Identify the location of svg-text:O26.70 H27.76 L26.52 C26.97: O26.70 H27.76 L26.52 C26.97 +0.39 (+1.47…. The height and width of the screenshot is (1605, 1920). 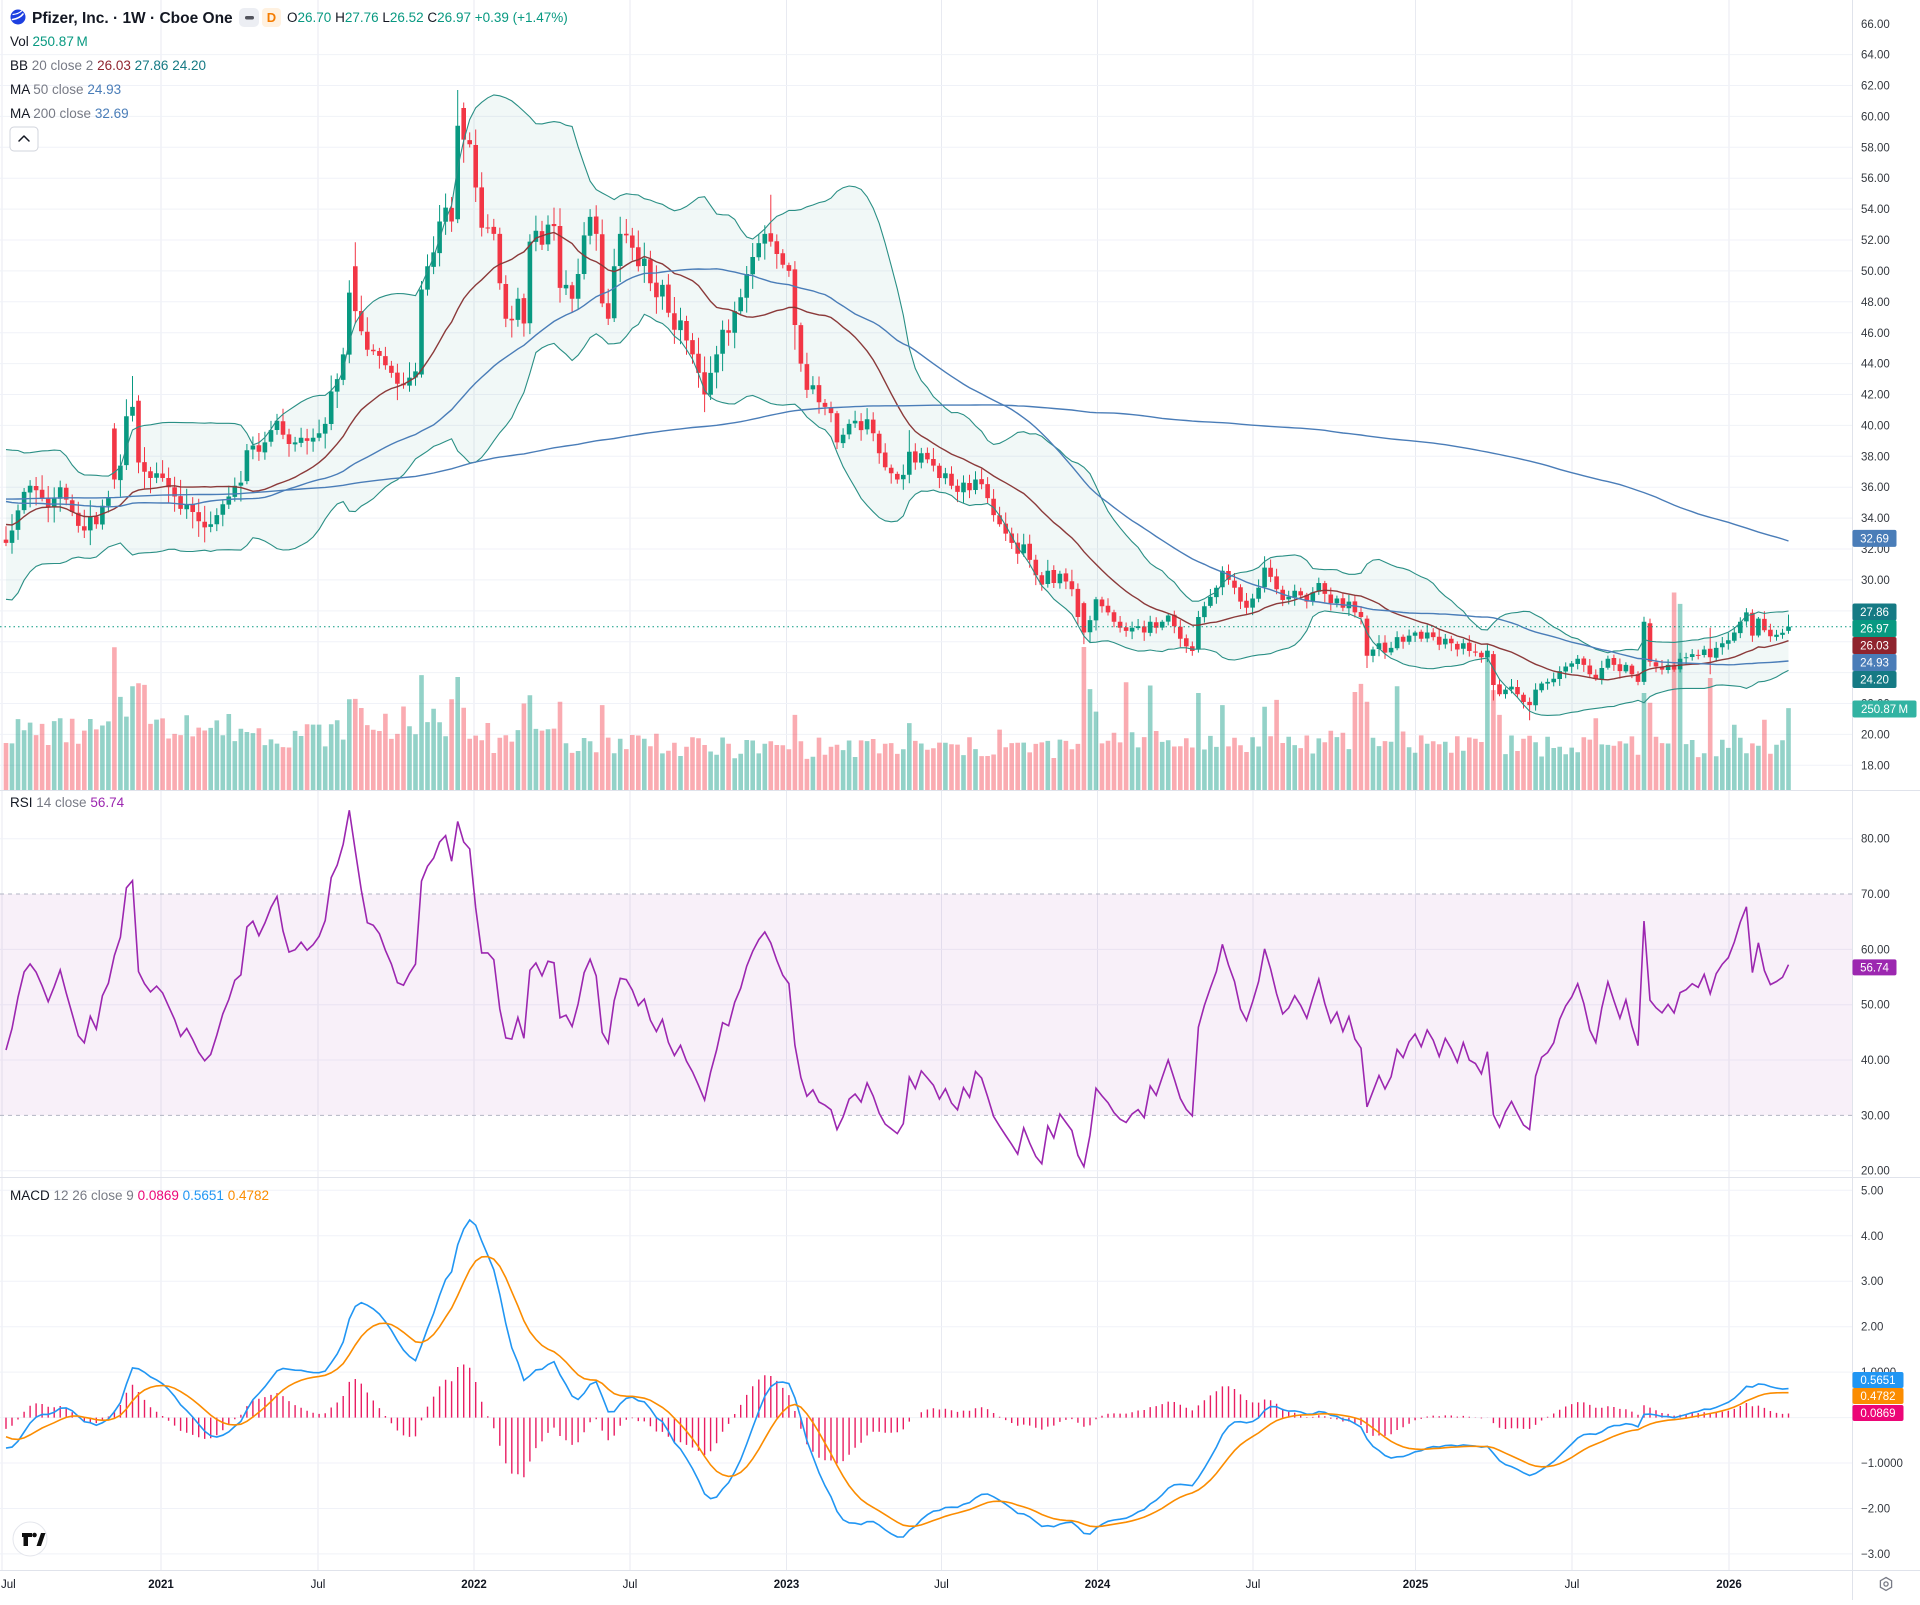
(427, 17).